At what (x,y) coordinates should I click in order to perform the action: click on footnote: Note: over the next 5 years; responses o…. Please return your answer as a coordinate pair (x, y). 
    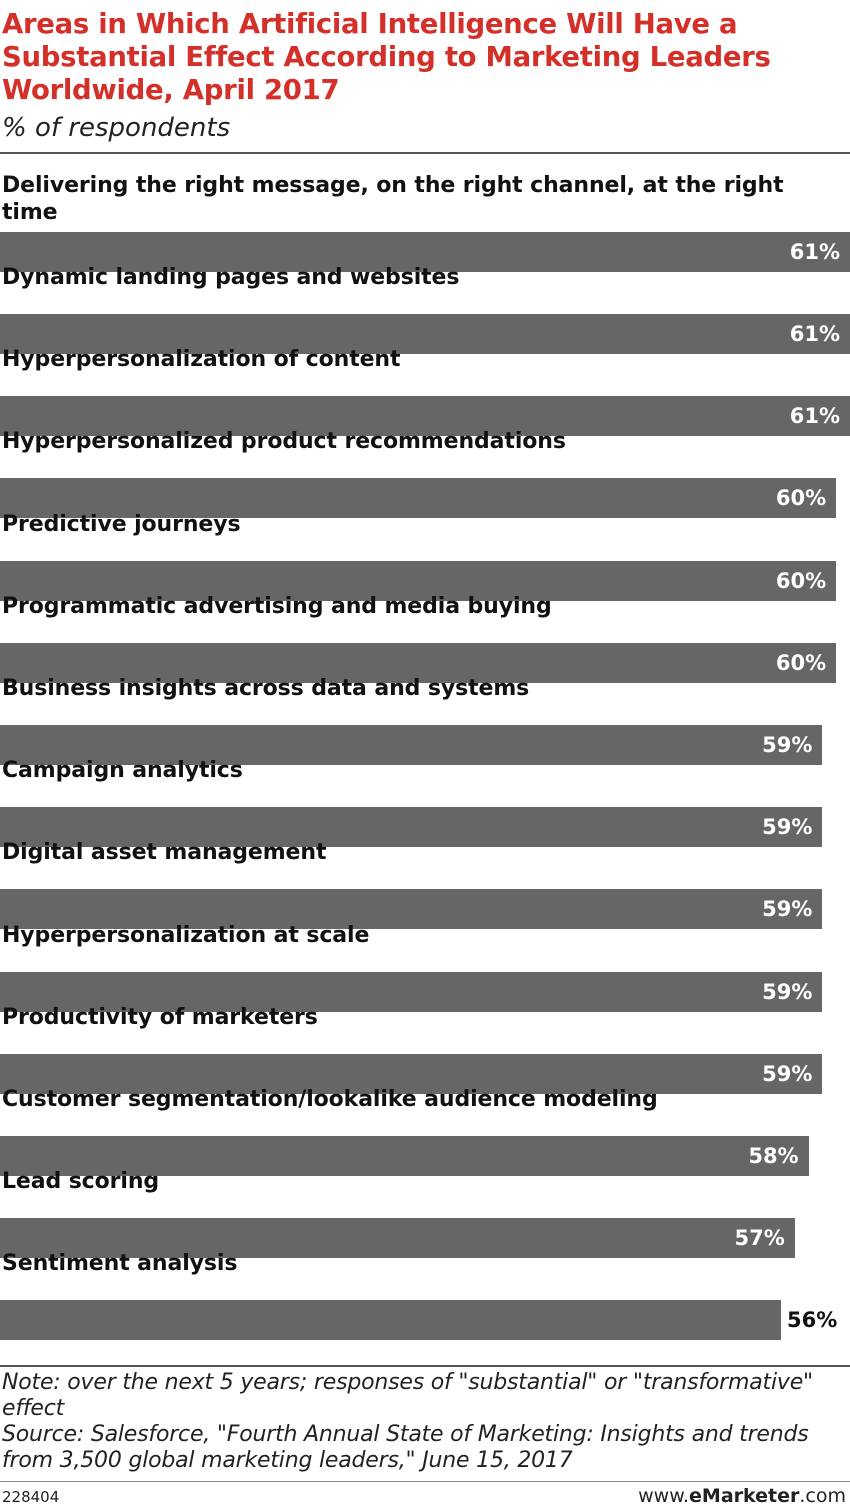
    Looking at the image, I should click on (424, 1422).